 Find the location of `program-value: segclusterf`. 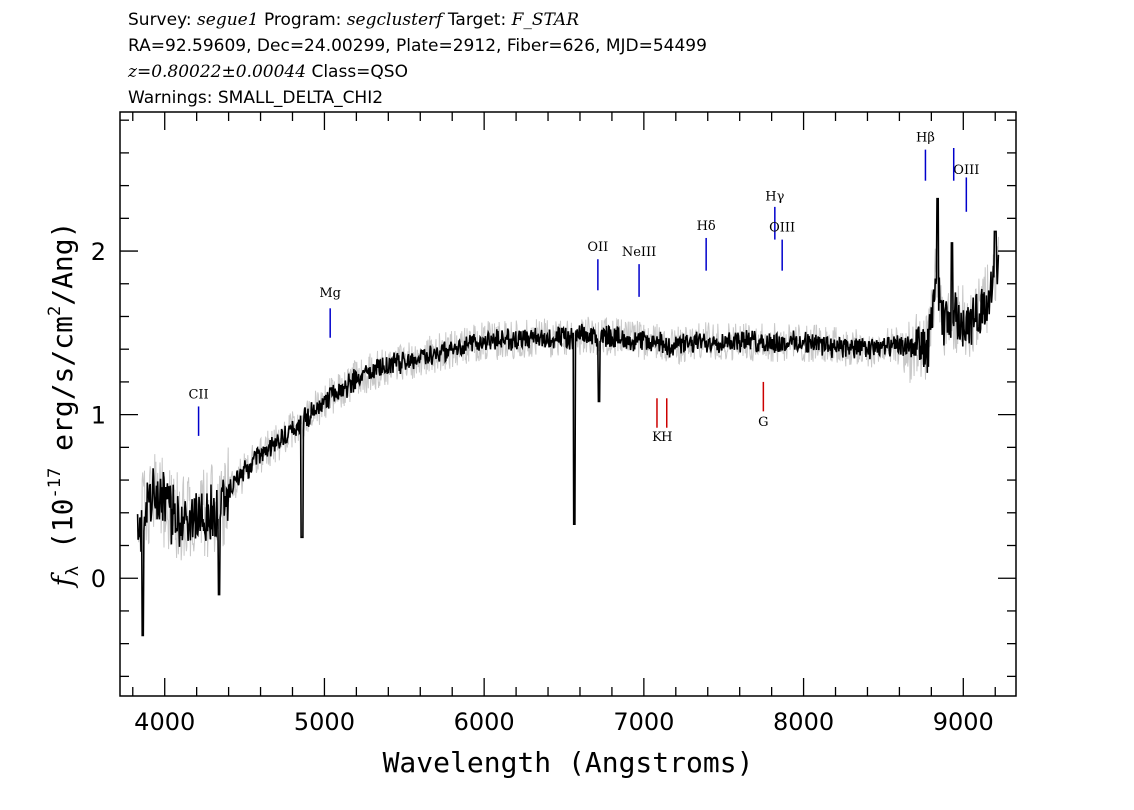

program-value: segclusterf is located at coordinates (394, 20).